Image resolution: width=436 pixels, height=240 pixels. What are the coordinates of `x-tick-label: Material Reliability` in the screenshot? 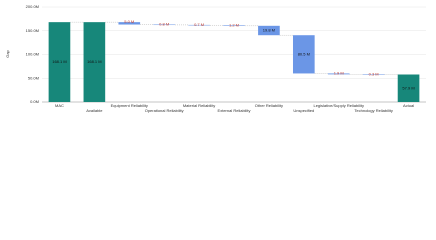 It's located at (199, 105).